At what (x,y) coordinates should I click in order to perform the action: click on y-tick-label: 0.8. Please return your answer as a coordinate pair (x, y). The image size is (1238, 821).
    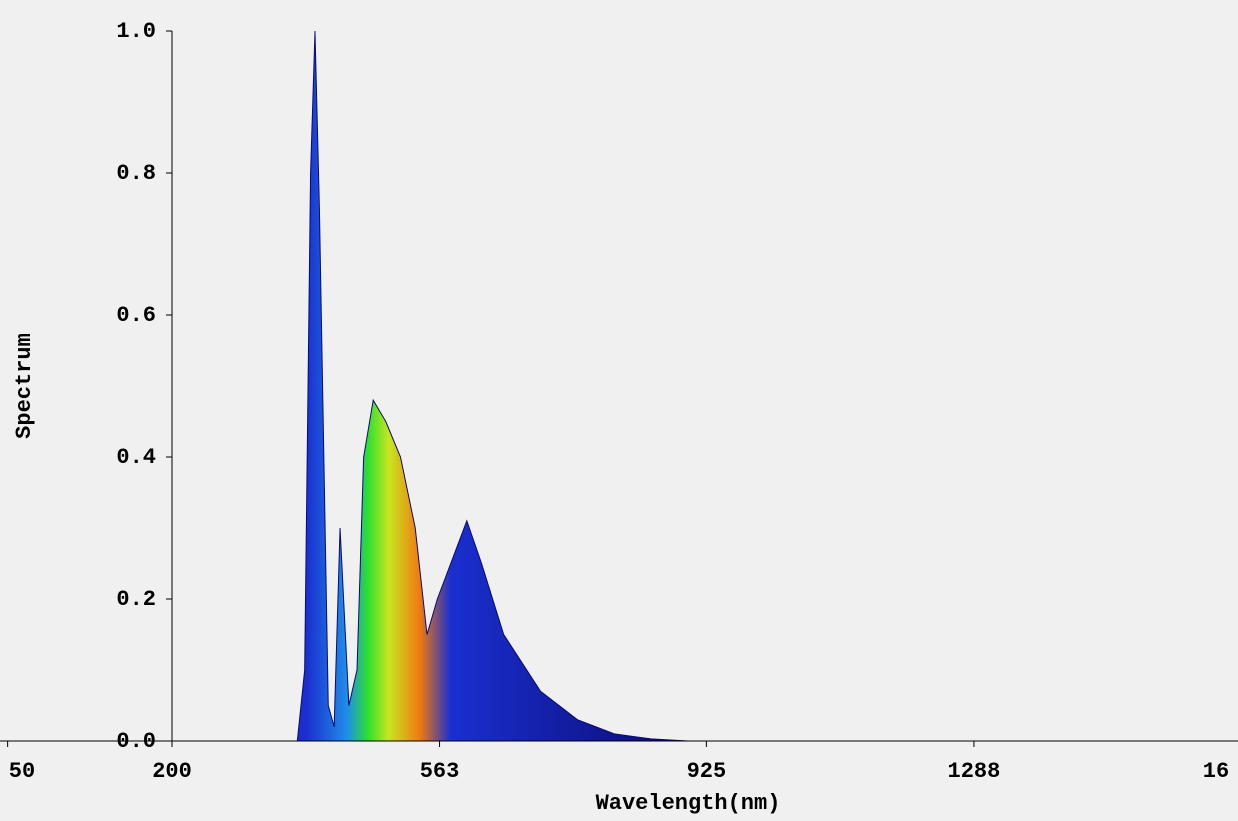
    Looking at the image, I should click on (136, 173).